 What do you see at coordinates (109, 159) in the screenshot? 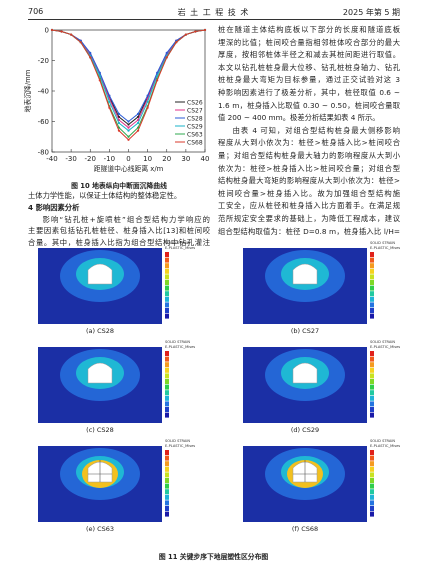
I see `x-tick-label: -10` at bounding box center [109, 159].